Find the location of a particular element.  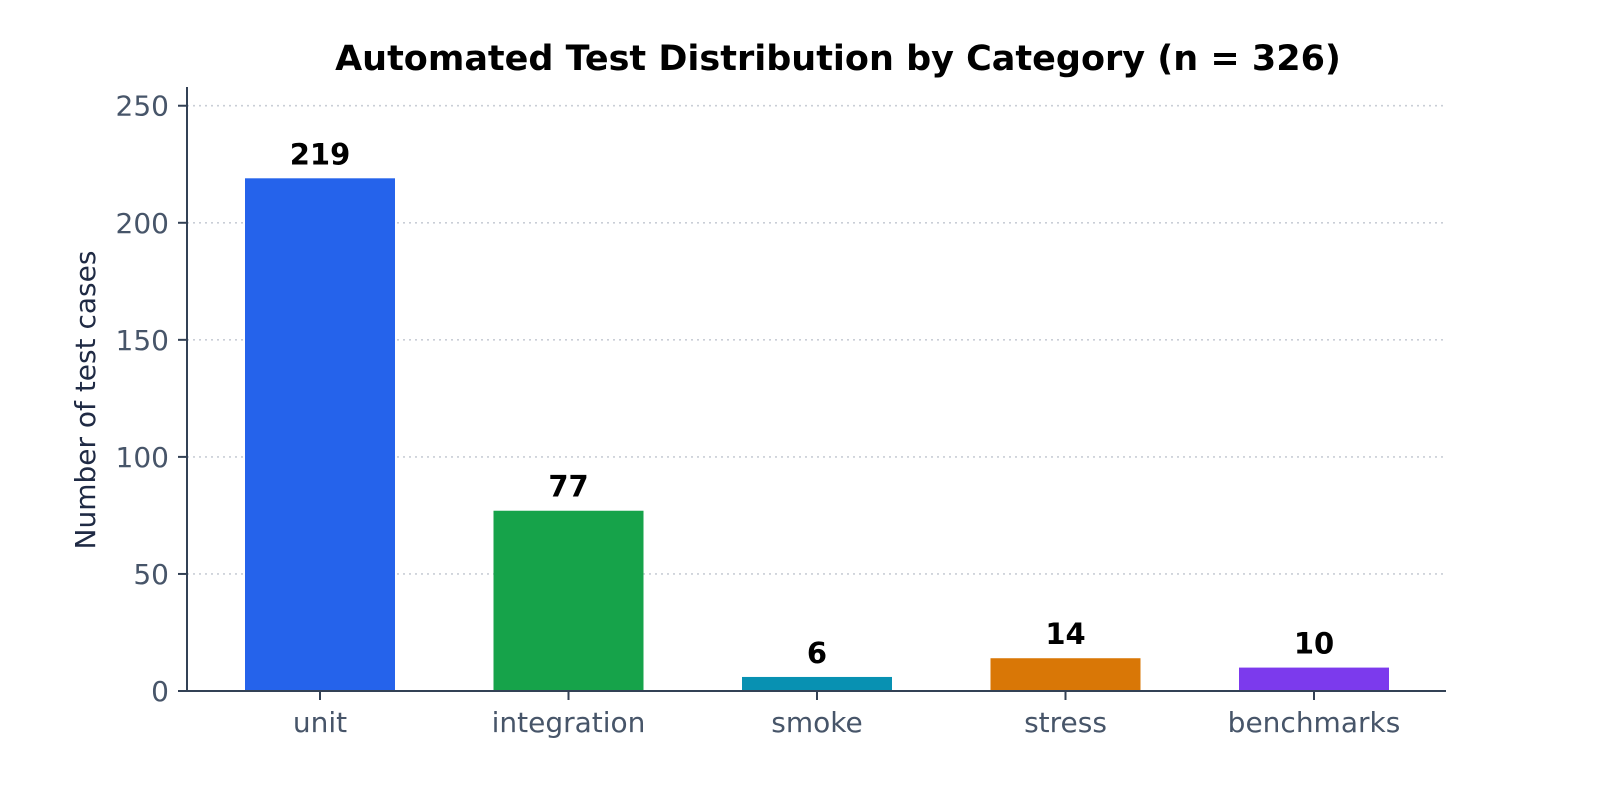

x-tick-label-integration: integration is located at coordinates (569, 722).